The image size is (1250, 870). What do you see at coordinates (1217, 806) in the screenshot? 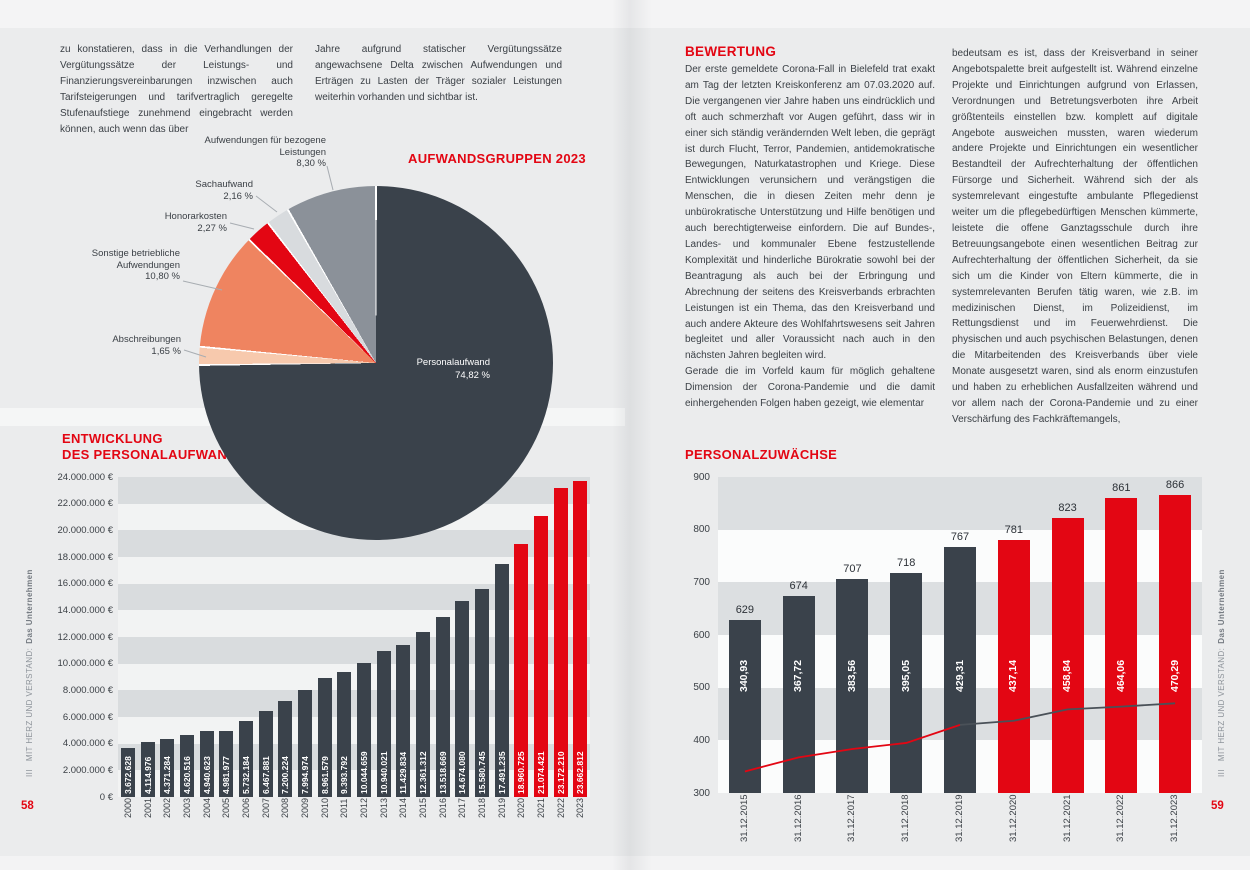
I see `page-number-right: 59` at bounding box center [1217, 806].